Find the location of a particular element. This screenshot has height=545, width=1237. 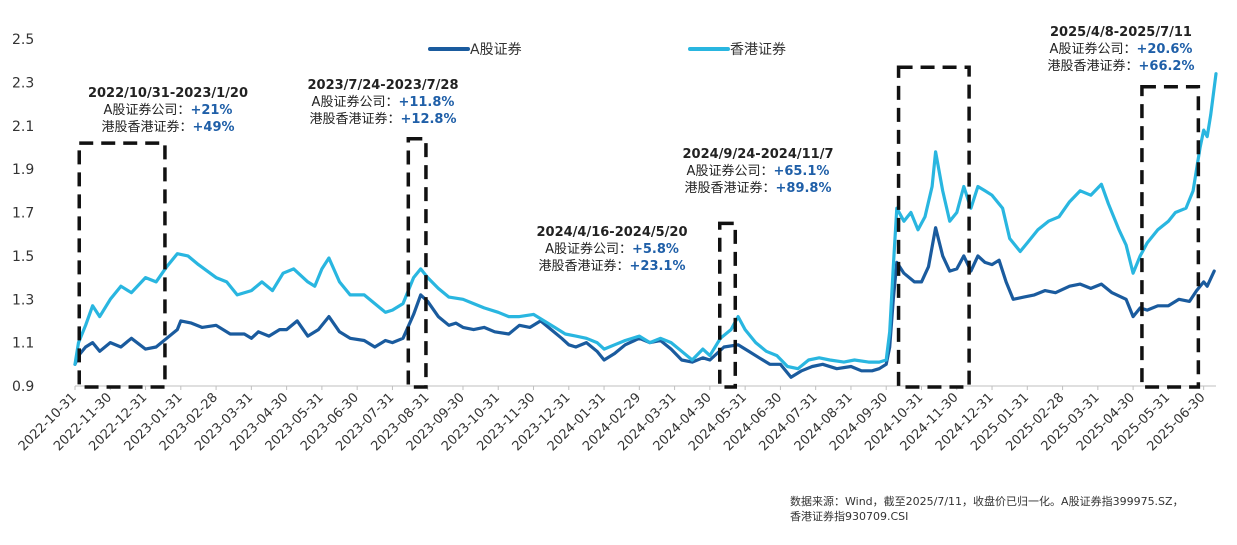

annotation-a-line: A股证券公司：+65.1% is located at coordinates (758, 171).